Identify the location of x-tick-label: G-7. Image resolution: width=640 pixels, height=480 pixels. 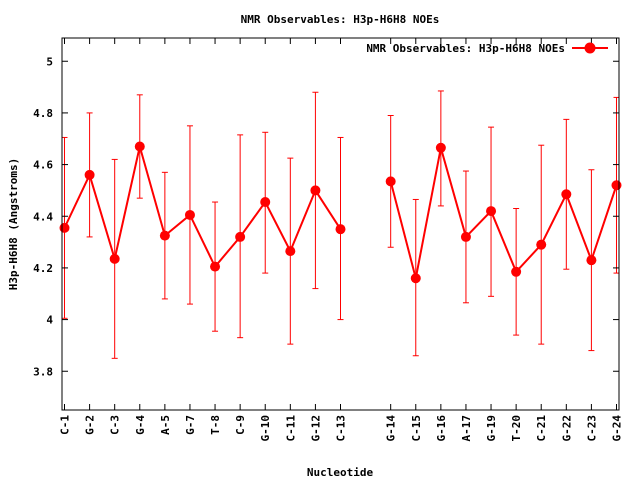
(190, 425).